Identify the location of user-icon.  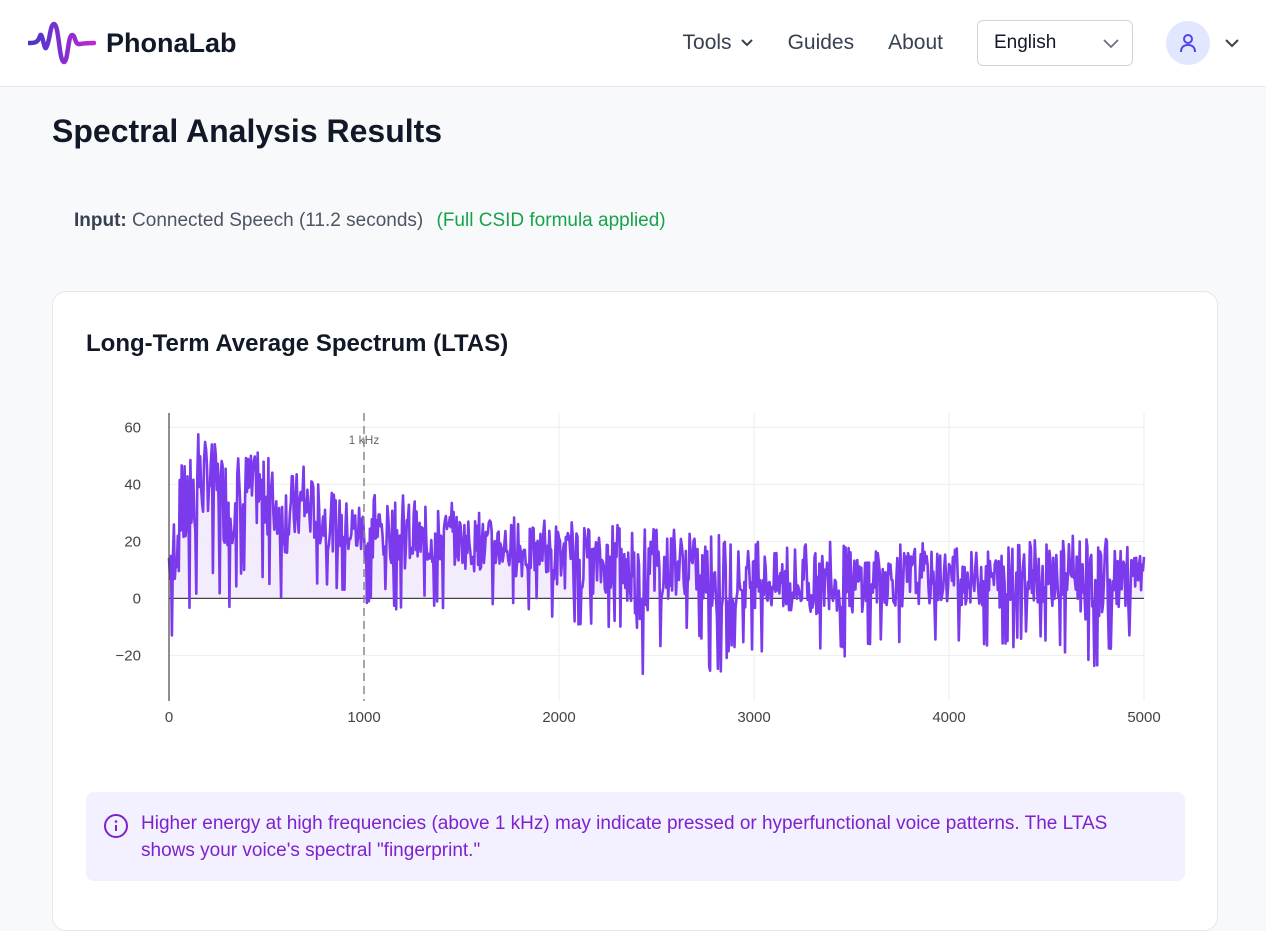
(1188, 43).